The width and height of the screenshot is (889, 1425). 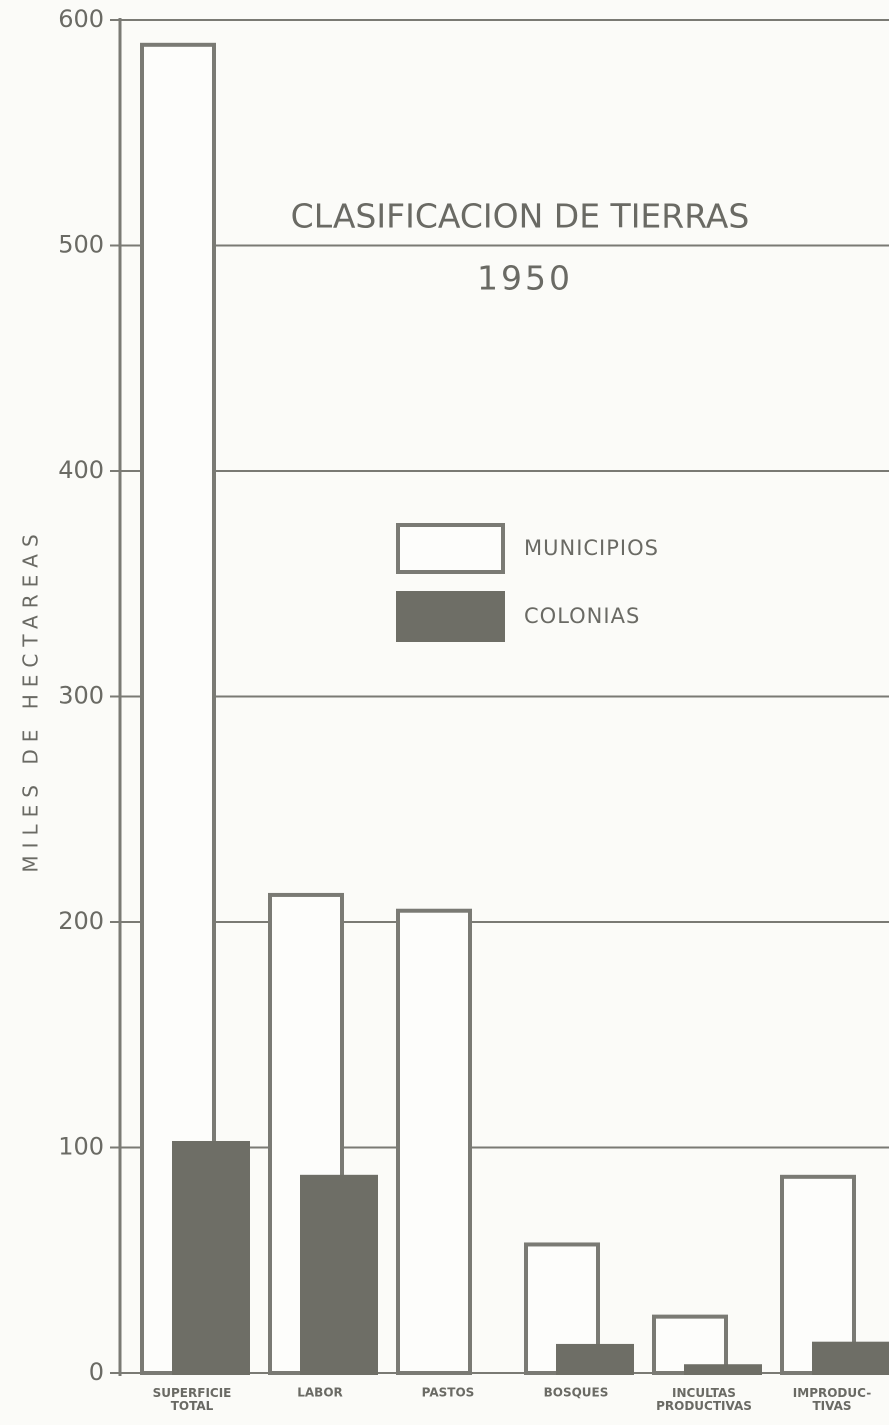 I want to click on x-tick-label-line: IMPRODUC-, so click(x=832, y=1393).